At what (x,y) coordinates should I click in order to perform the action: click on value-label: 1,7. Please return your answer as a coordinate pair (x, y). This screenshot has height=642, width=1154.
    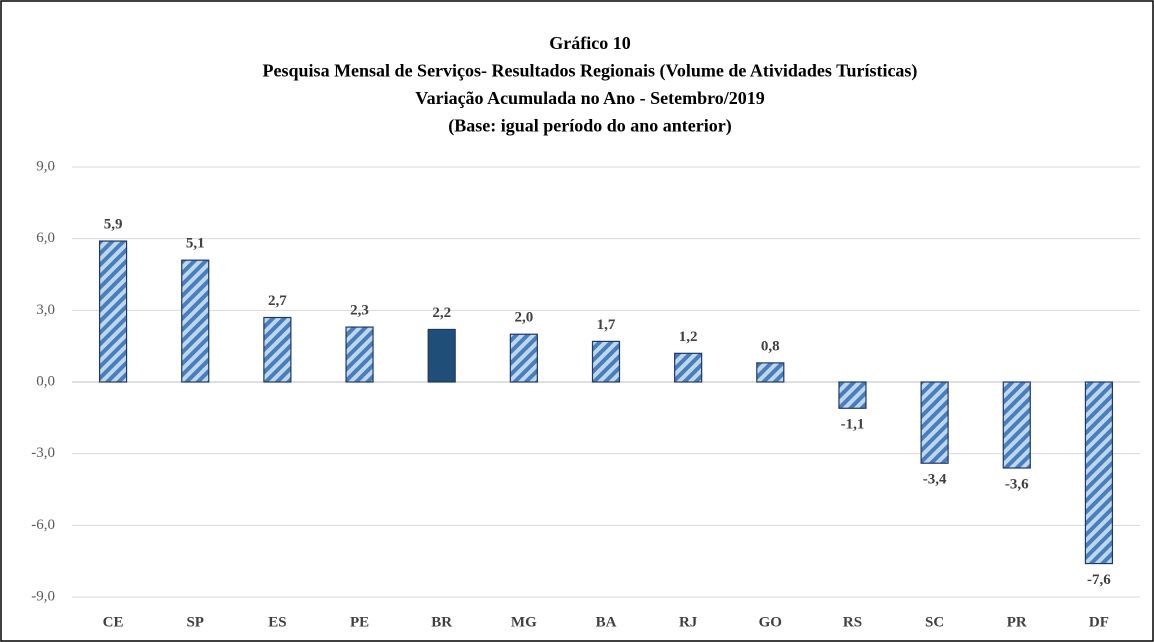
    Looking at the image, I should click on (606, 325).